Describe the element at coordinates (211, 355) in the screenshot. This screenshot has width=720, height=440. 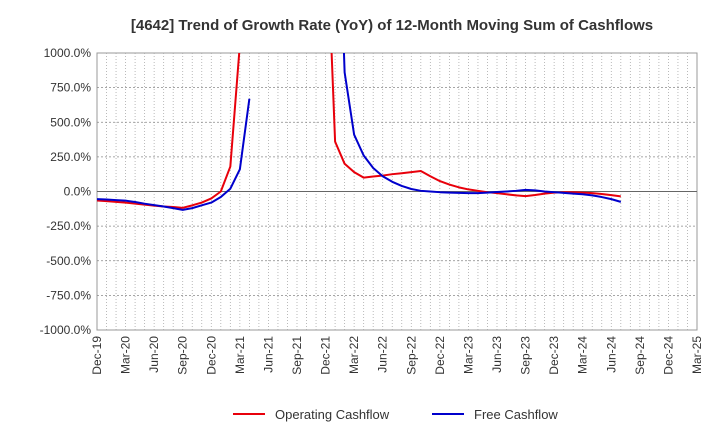
I see `x-tick-label: Dec-20` at that location.